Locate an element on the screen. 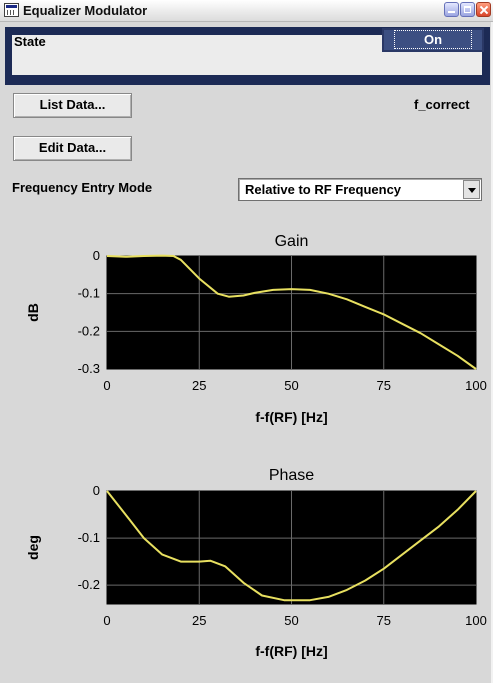  gain-ytick-label: -0.3 is located at coordinates (89, 368).